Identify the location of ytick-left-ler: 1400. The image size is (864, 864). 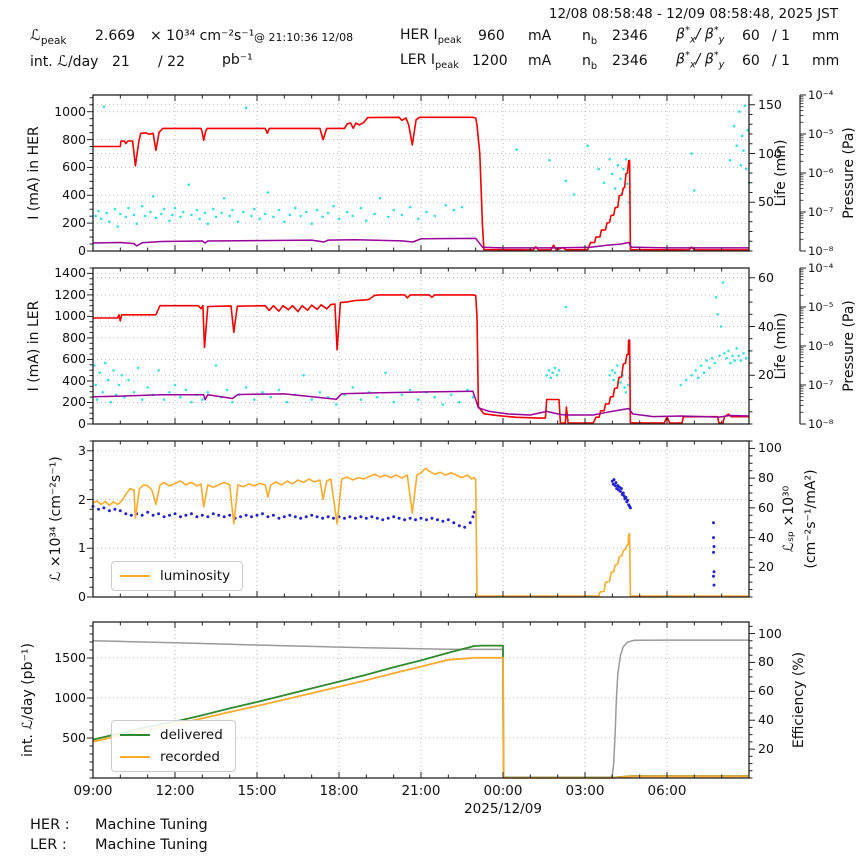
(70, 273).